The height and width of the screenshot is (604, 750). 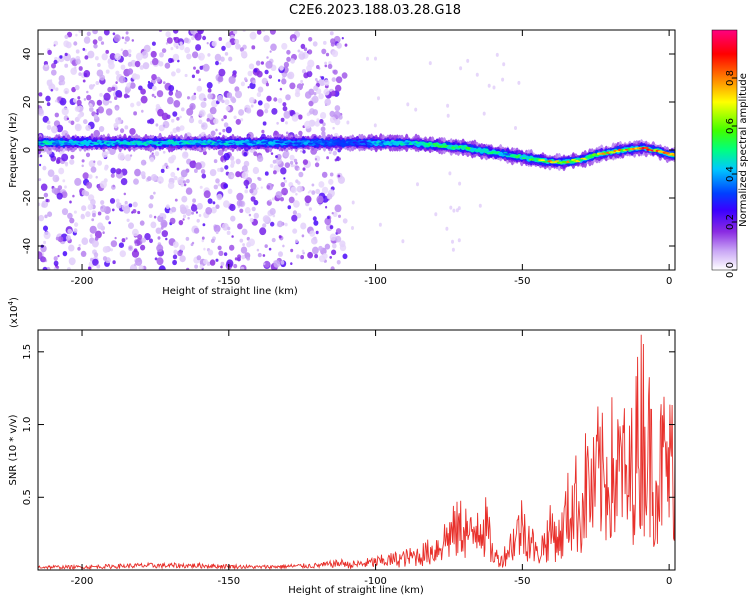 What do you see at coordinates (27, 497) in the screenshot?
I see `snr-y-tick-label: 0.5` at bounding box center [27, 497].